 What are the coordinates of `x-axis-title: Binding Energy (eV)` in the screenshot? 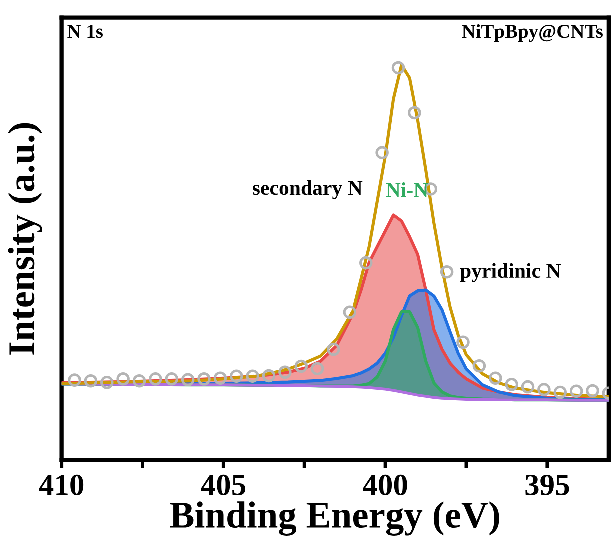 It's located at (335, 519).